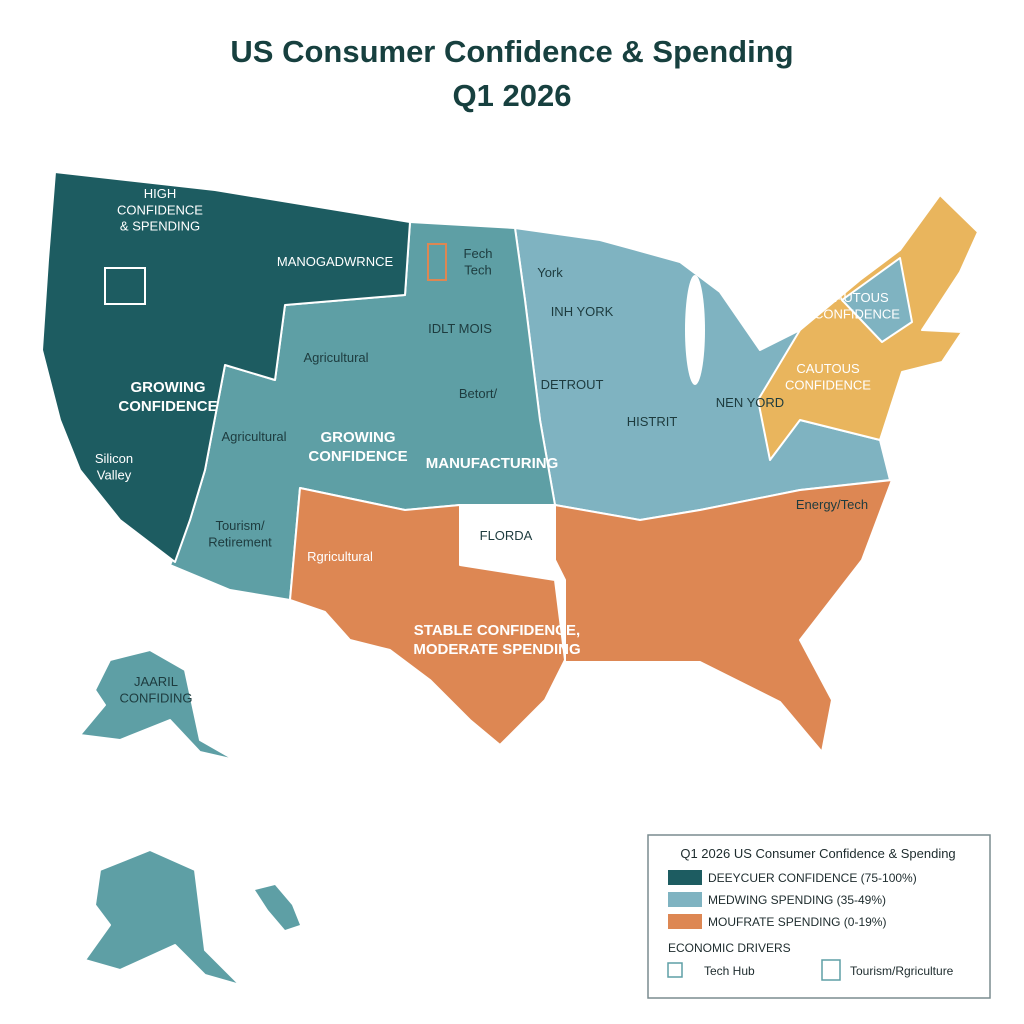  I want to click on region-label: York, so click(550, 272).